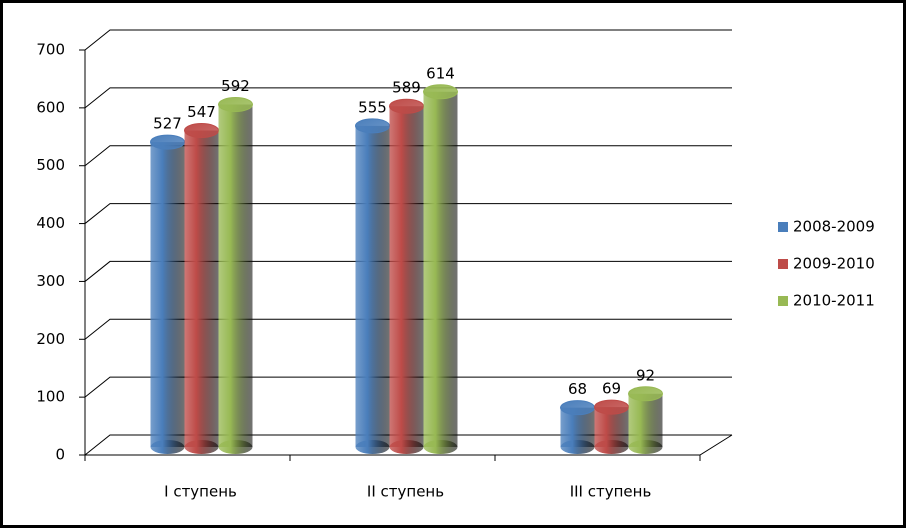 The height and width of the screenshot is (532, 906). Describe the element at coordinates (201, 112) in the screenshot. I see `data-label: 547` at that location.